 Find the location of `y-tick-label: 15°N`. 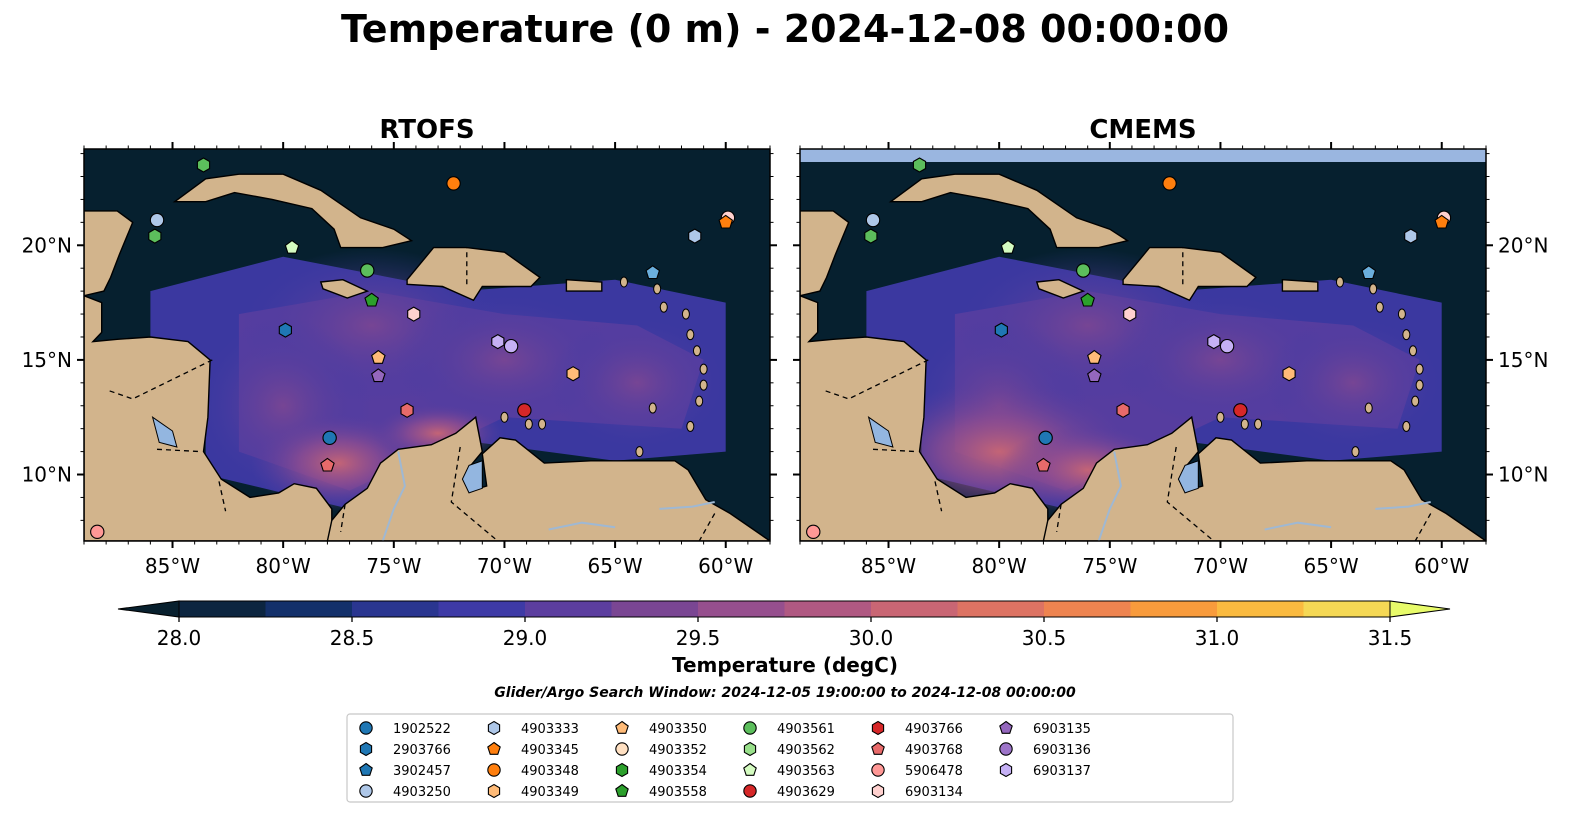

y-tick-label: 15°N is located at coordinates (1523, 360).